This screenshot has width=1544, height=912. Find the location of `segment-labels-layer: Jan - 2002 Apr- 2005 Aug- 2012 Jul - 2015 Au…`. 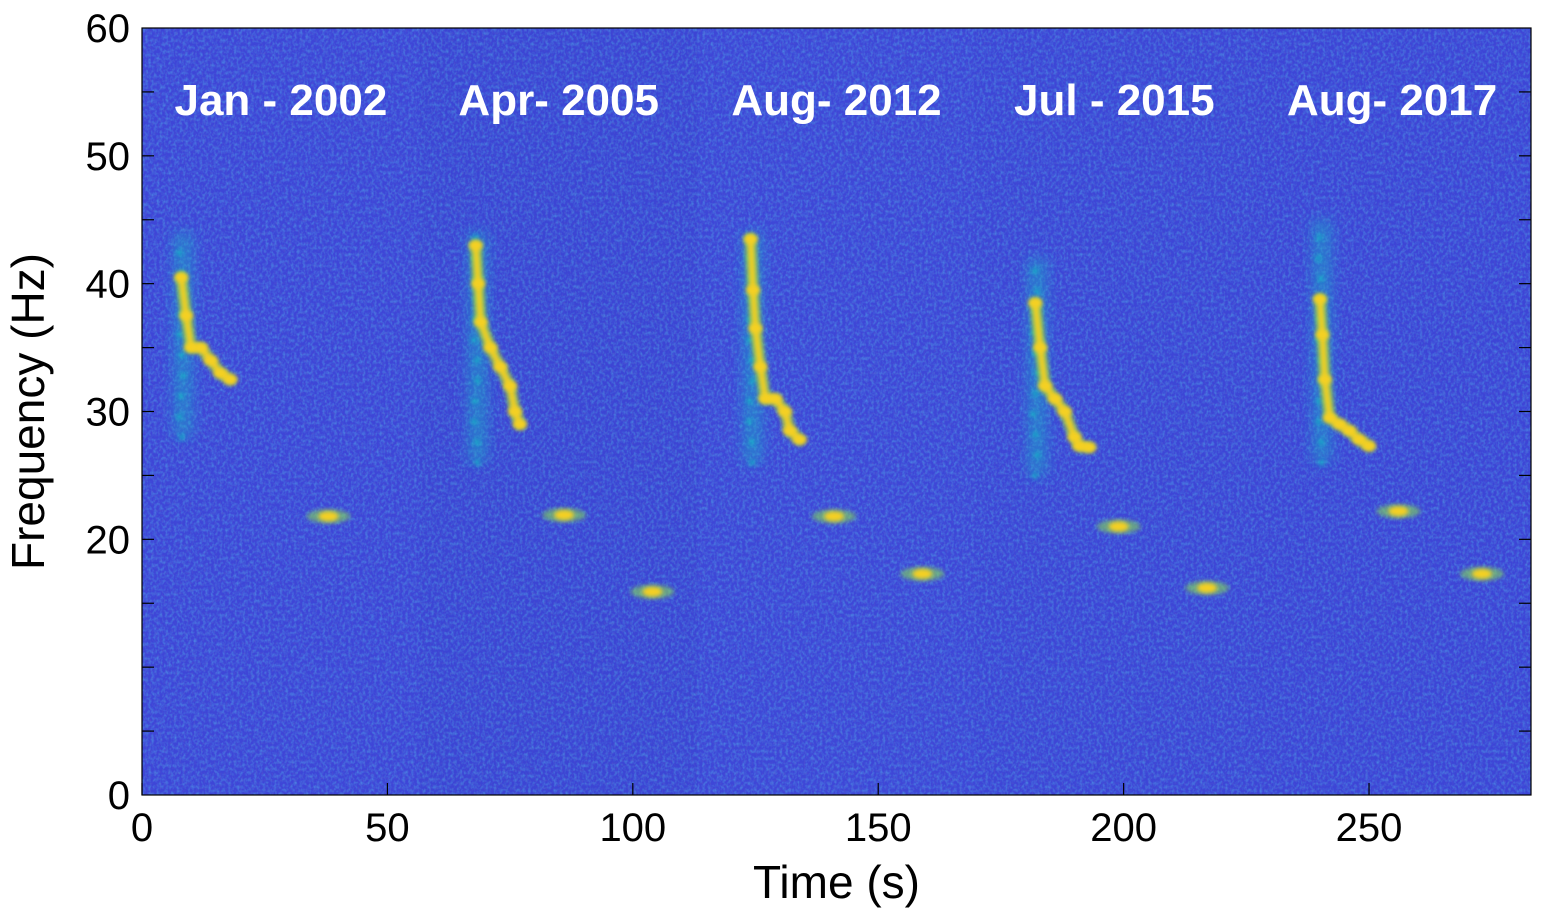

segment-labels-layer: Jan - 2002 Apr- 2005 Aug- 2012 Jul - 2015 Au… is located at coordinates (835, 100).